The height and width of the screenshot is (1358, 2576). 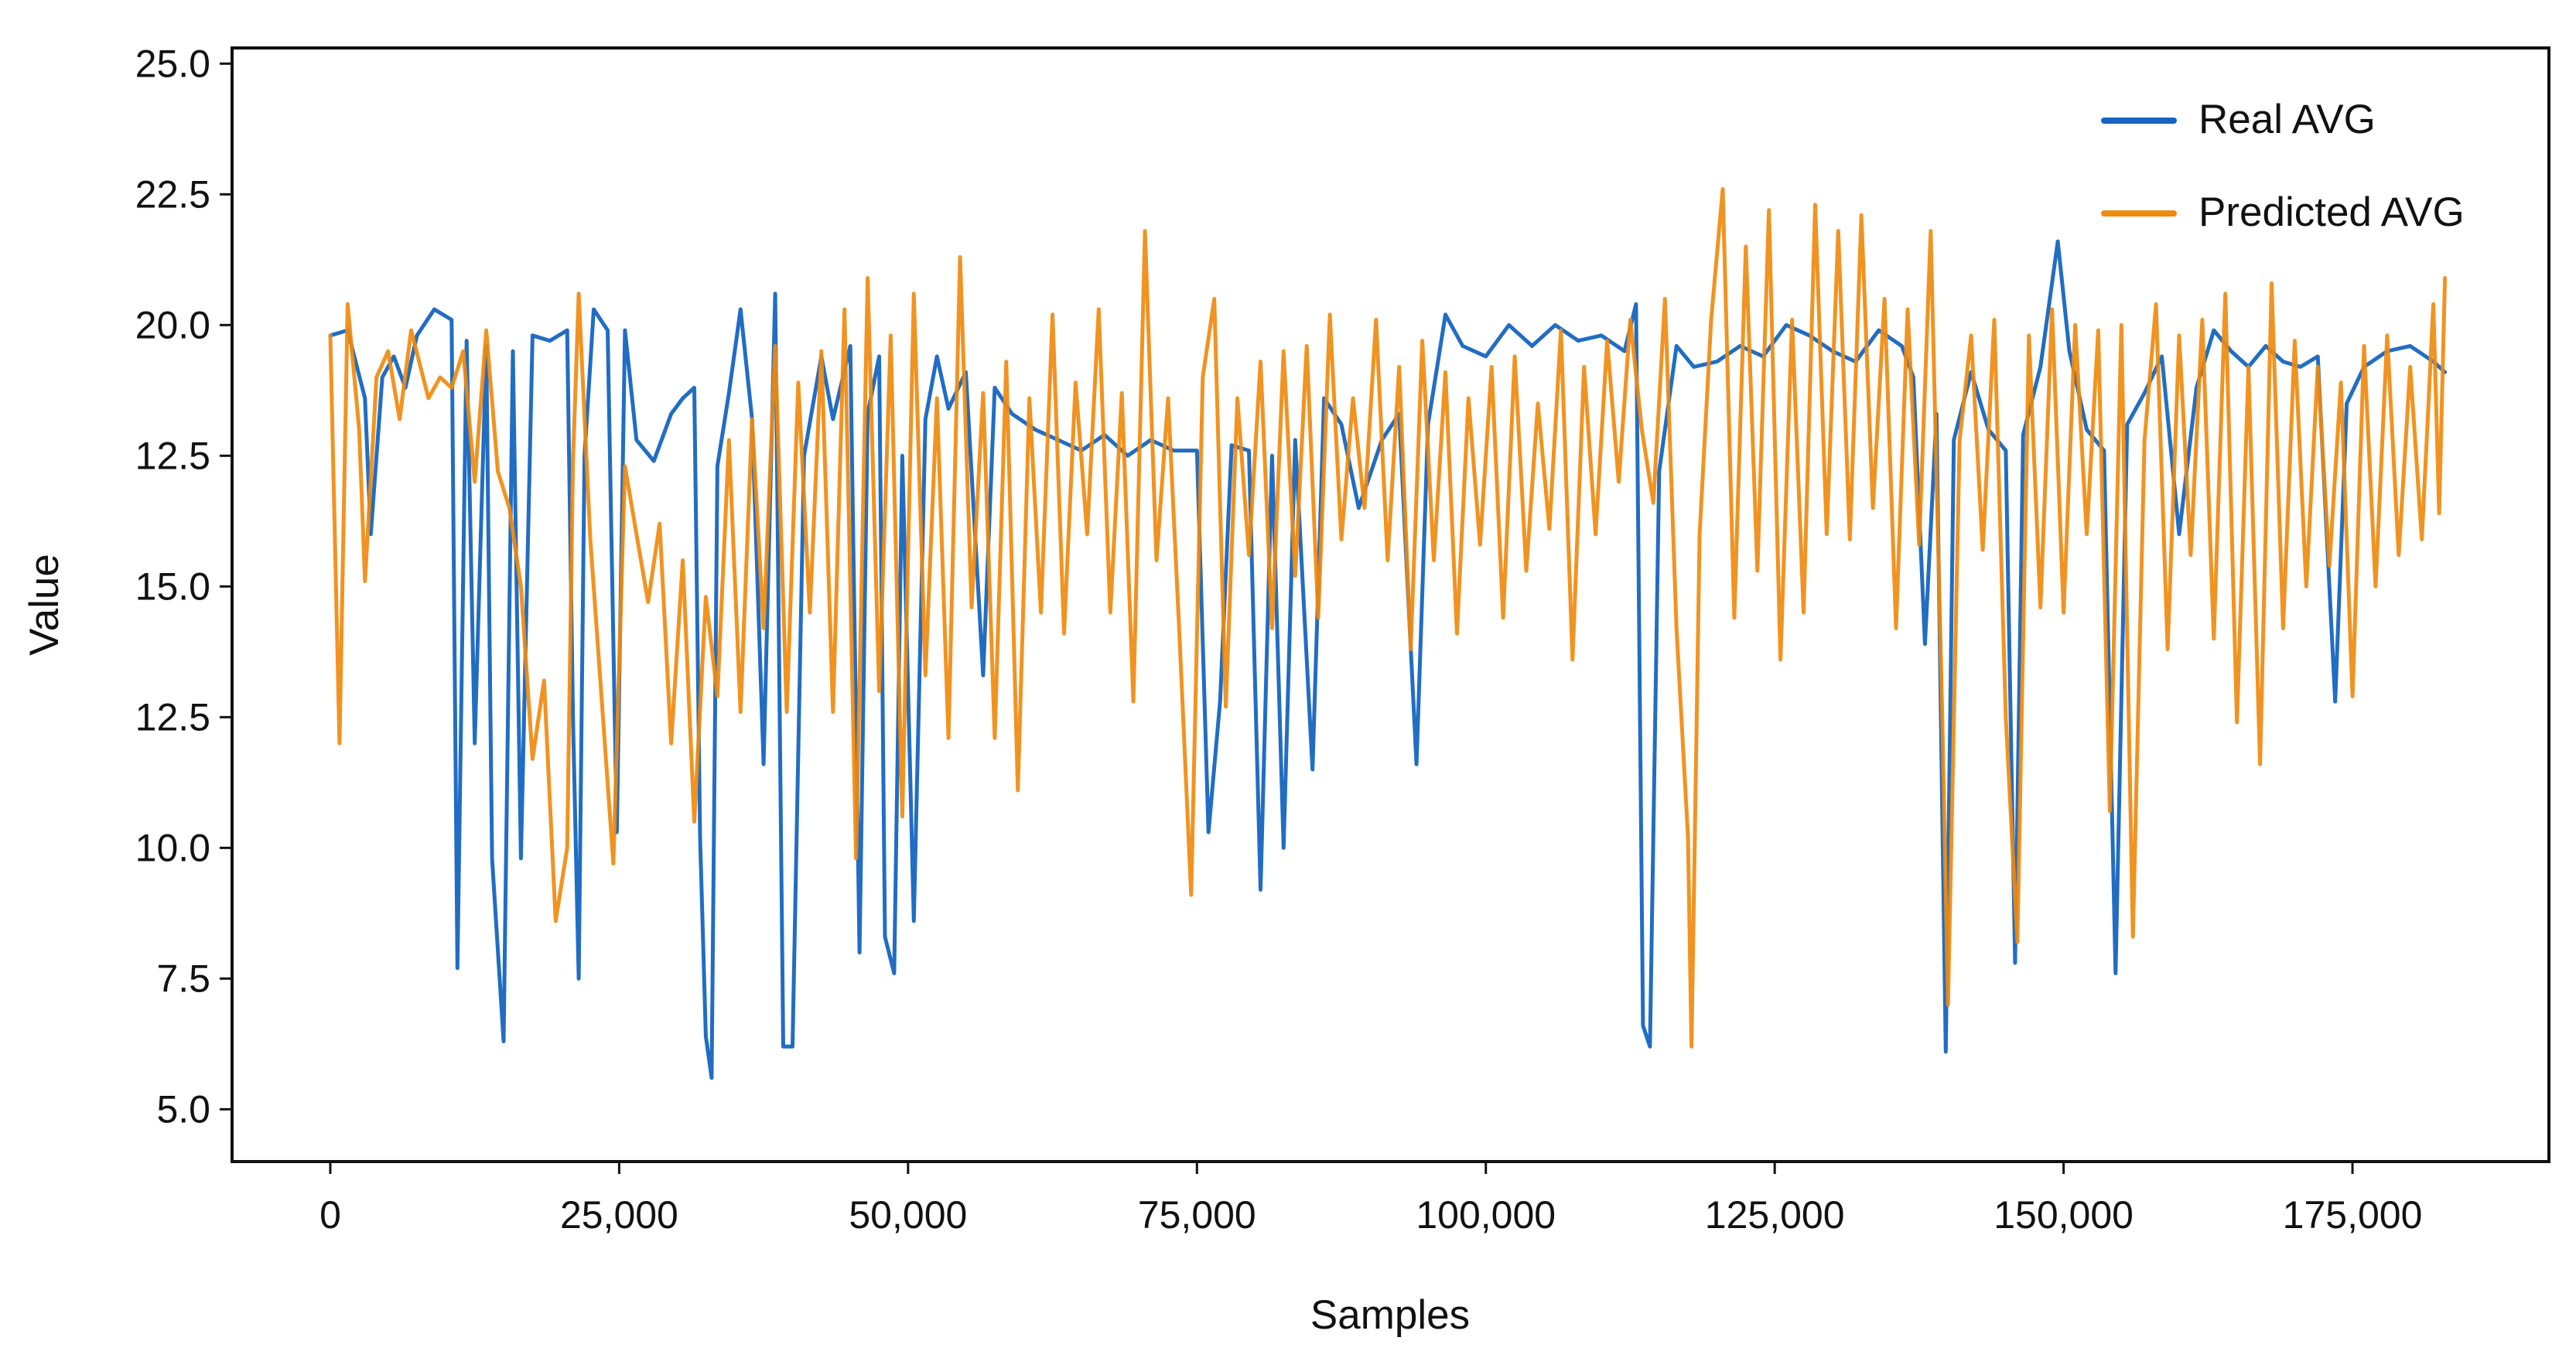 I want to click on x-tick-label: 175,000, so click(x=2353, y=1215).